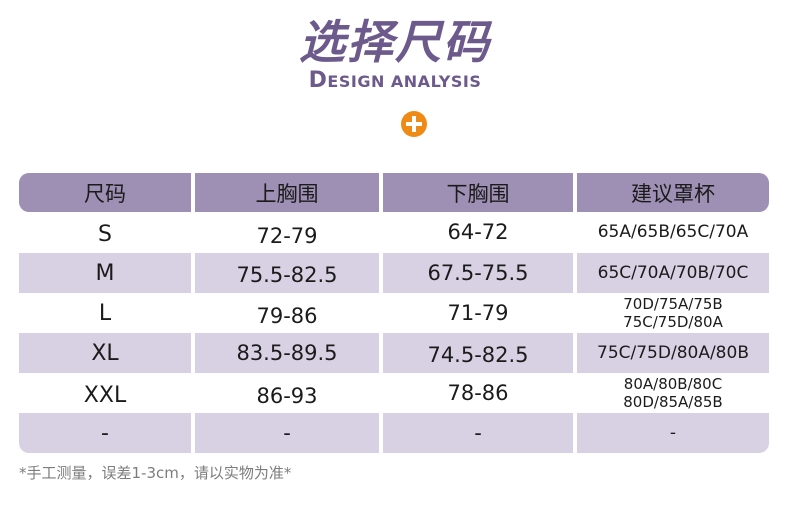  I want to click on cell-under-bust: 64-72, so click(478, 232).